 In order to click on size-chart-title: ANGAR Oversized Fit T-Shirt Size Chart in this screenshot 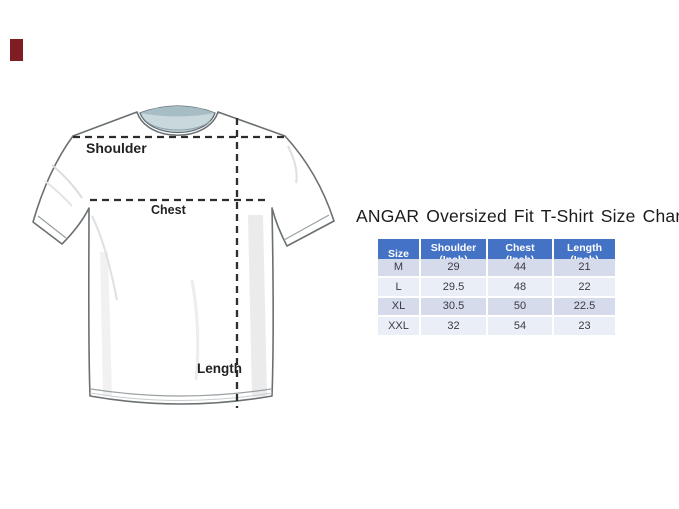, I will do `click(517, 216)`.